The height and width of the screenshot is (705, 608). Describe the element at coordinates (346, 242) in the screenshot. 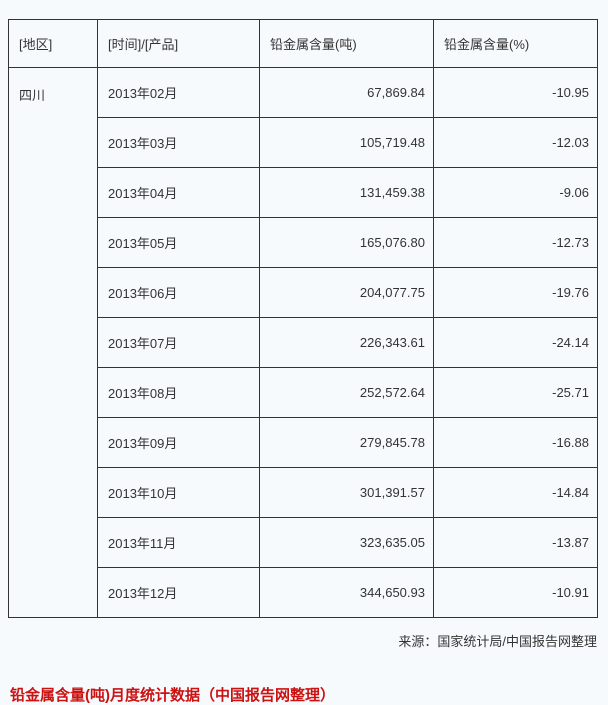

I see `tons-value-cell: 165,076.80` at that location.